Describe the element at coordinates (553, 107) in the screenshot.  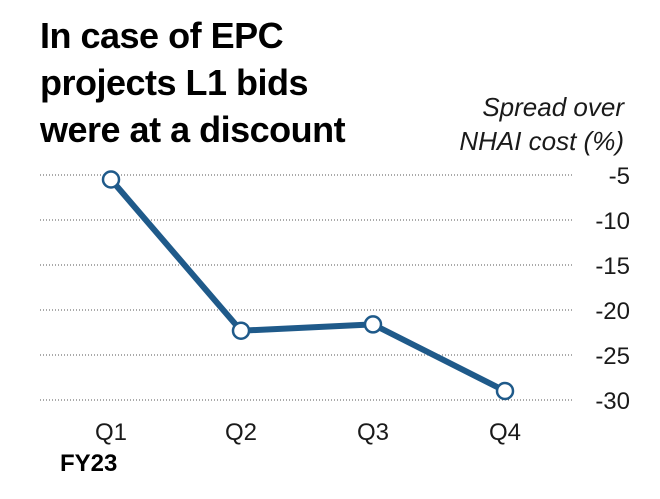
I see `y-axis-label-line-1: Spread over` at that location.